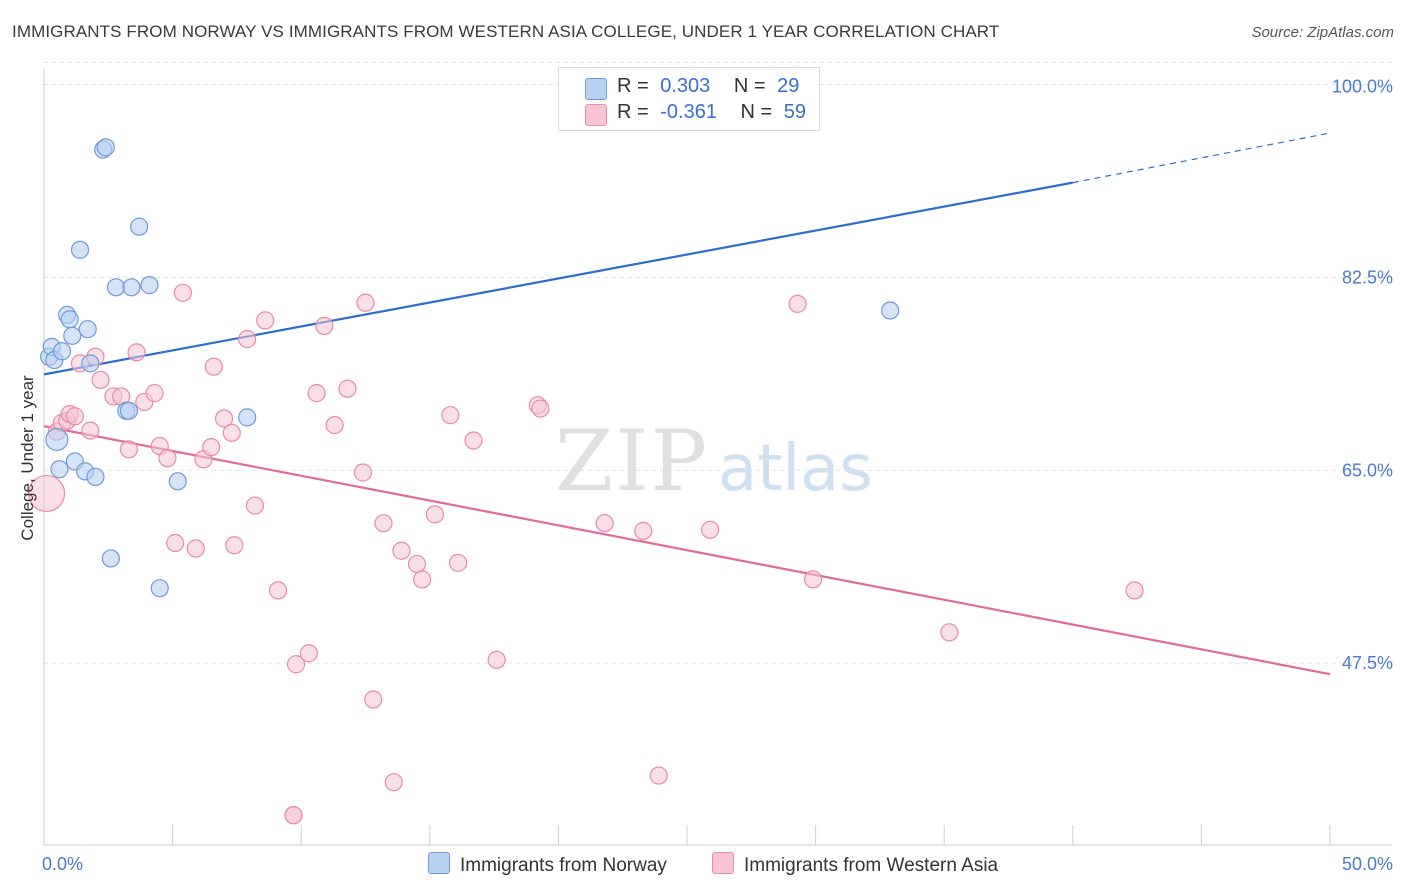 The width and height of the screenshot is (1406, 892). Describe the element at coordinates (1362, 375) in the screenshot. I see `y-tick-labels: 47.5% 65.0% 82.5% 100.0%` at that location.